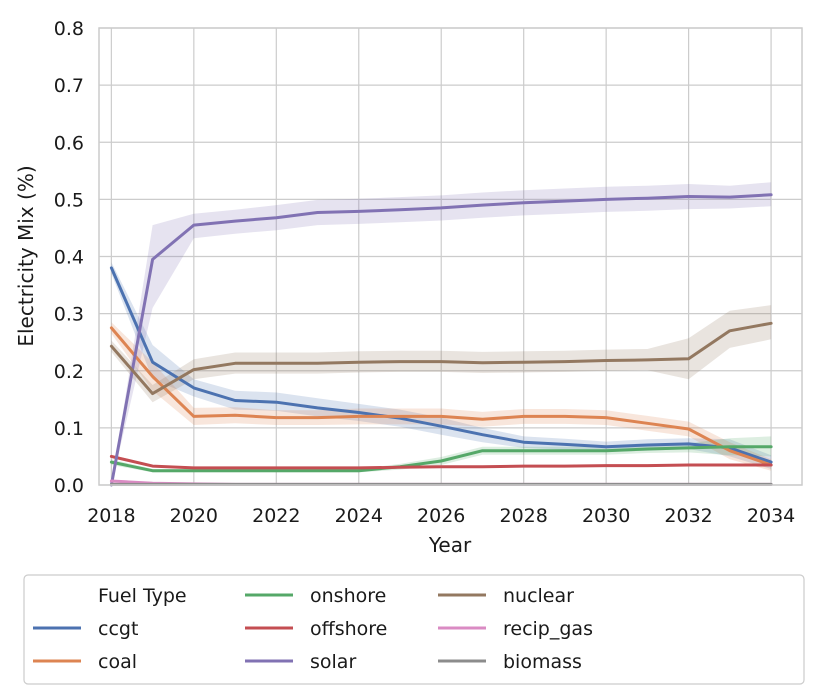 This screenshot has height=697, width=831. What do you see at coordinates (348, 629) in the screenshot?
I see `legend-label-offshore: offshore` at bounding box center [348, 629].